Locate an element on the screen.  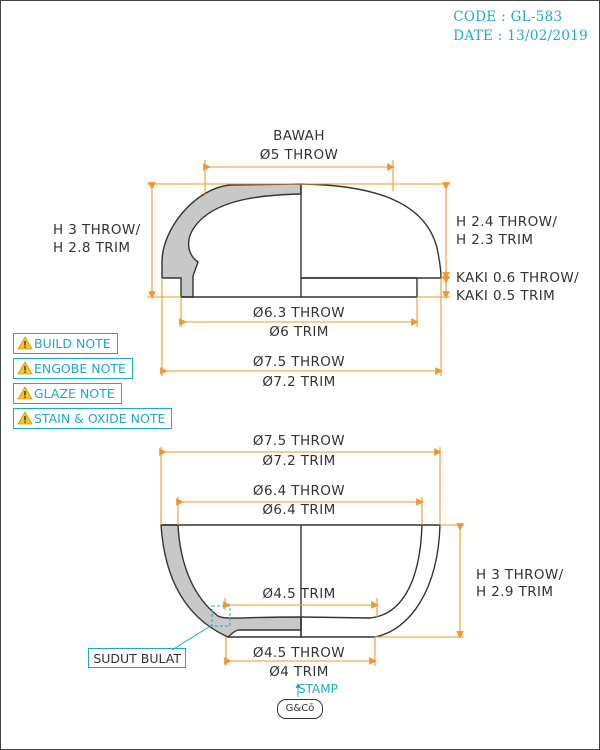
build-note-button: BUILD NOTE is located at coordinates (65, 343).